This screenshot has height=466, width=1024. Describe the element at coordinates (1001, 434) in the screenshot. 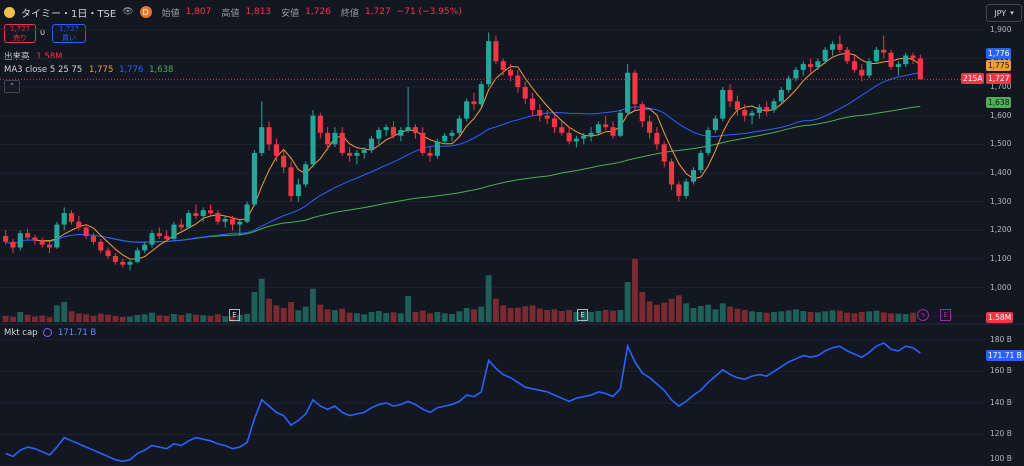

I see `mktcap-tick-label: 120 B` at that location.